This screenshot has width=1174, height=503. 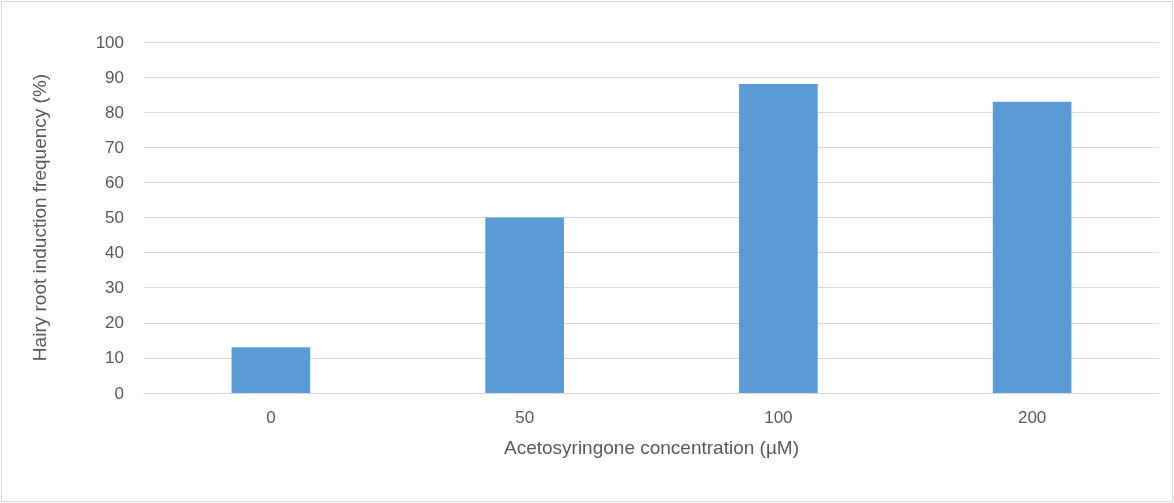 I want to click on x-tick-label: 50, so click(x=525, y=417).